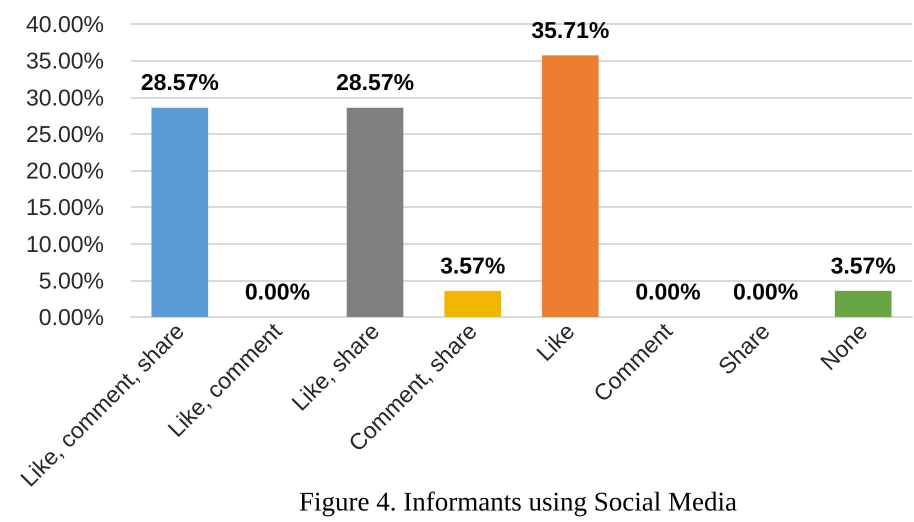 The height and width of the screenshot is (522, 914). Describe the element at coordinates (65, 207) in the screenshot. I see `y-tick-label: 15.00%` at that location.